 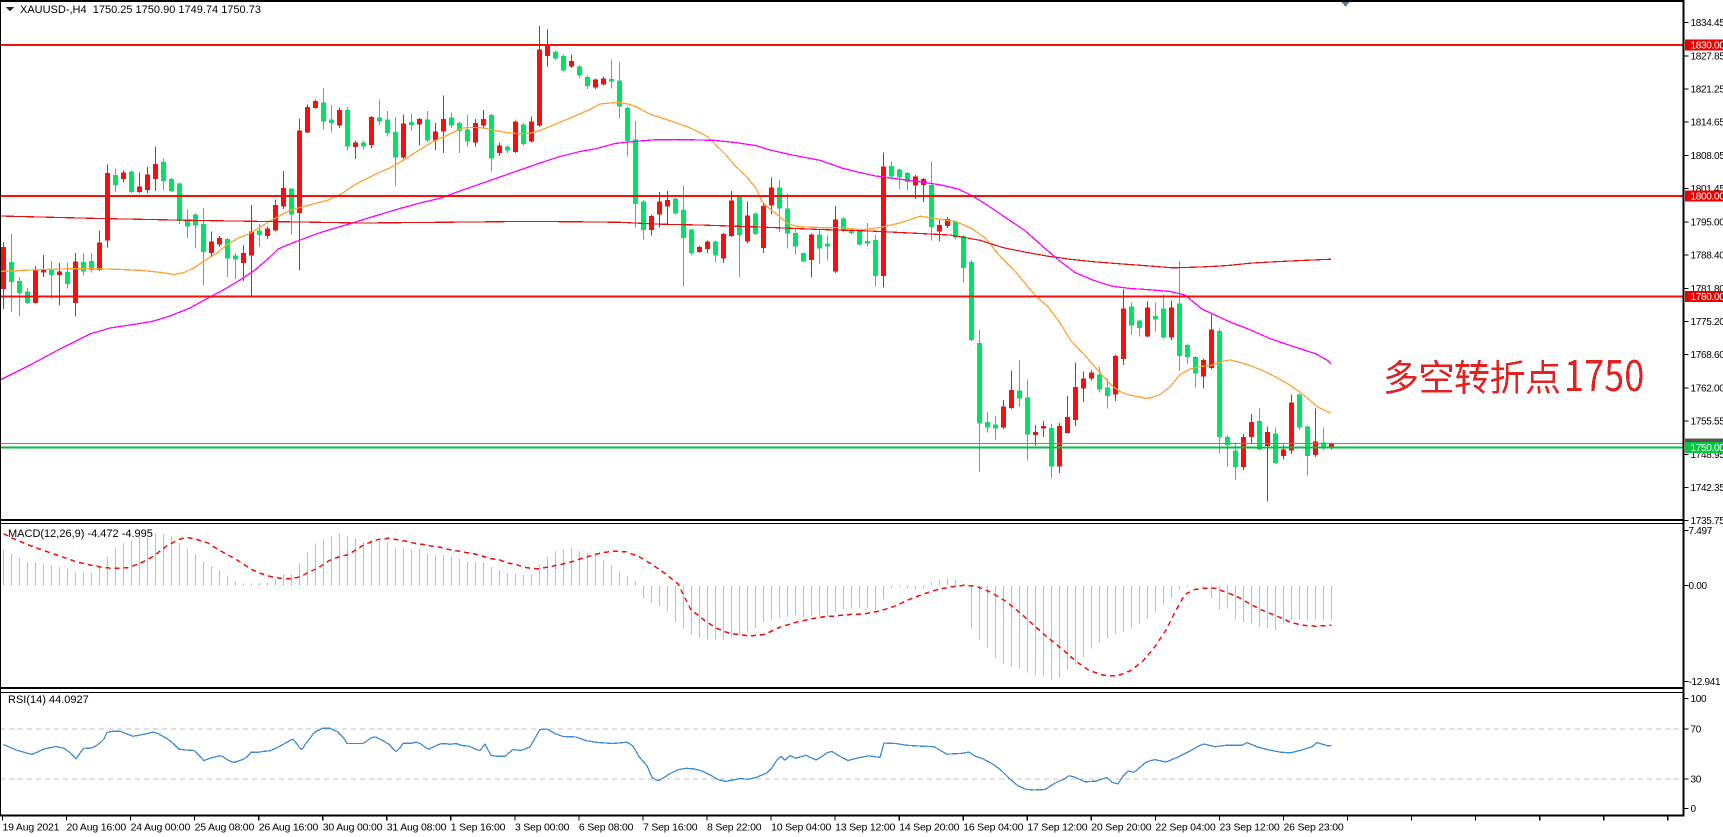 What do you see at coordinates (1707, 90) in the screenshot?
I see `svg-text: 1821.25` at bounding box center [1707, 90].